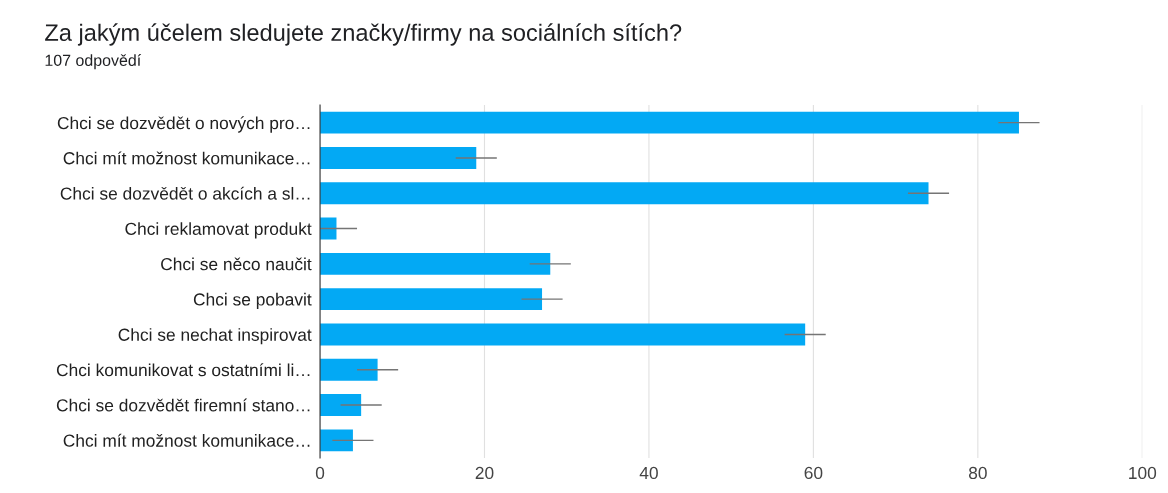 This screenshot has width=1168, height=493. What do you see at coordinates (1143, 473) in the screenshot?
I see `x-tick-label: 100` at bounding box center [1143, 473].